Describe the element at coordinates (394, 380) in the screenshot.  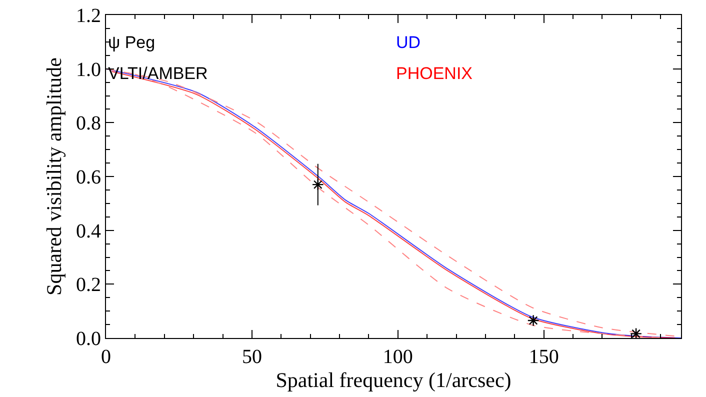
I see `x-axis-title: Spatial frequency (1/arcsec)` at that location.